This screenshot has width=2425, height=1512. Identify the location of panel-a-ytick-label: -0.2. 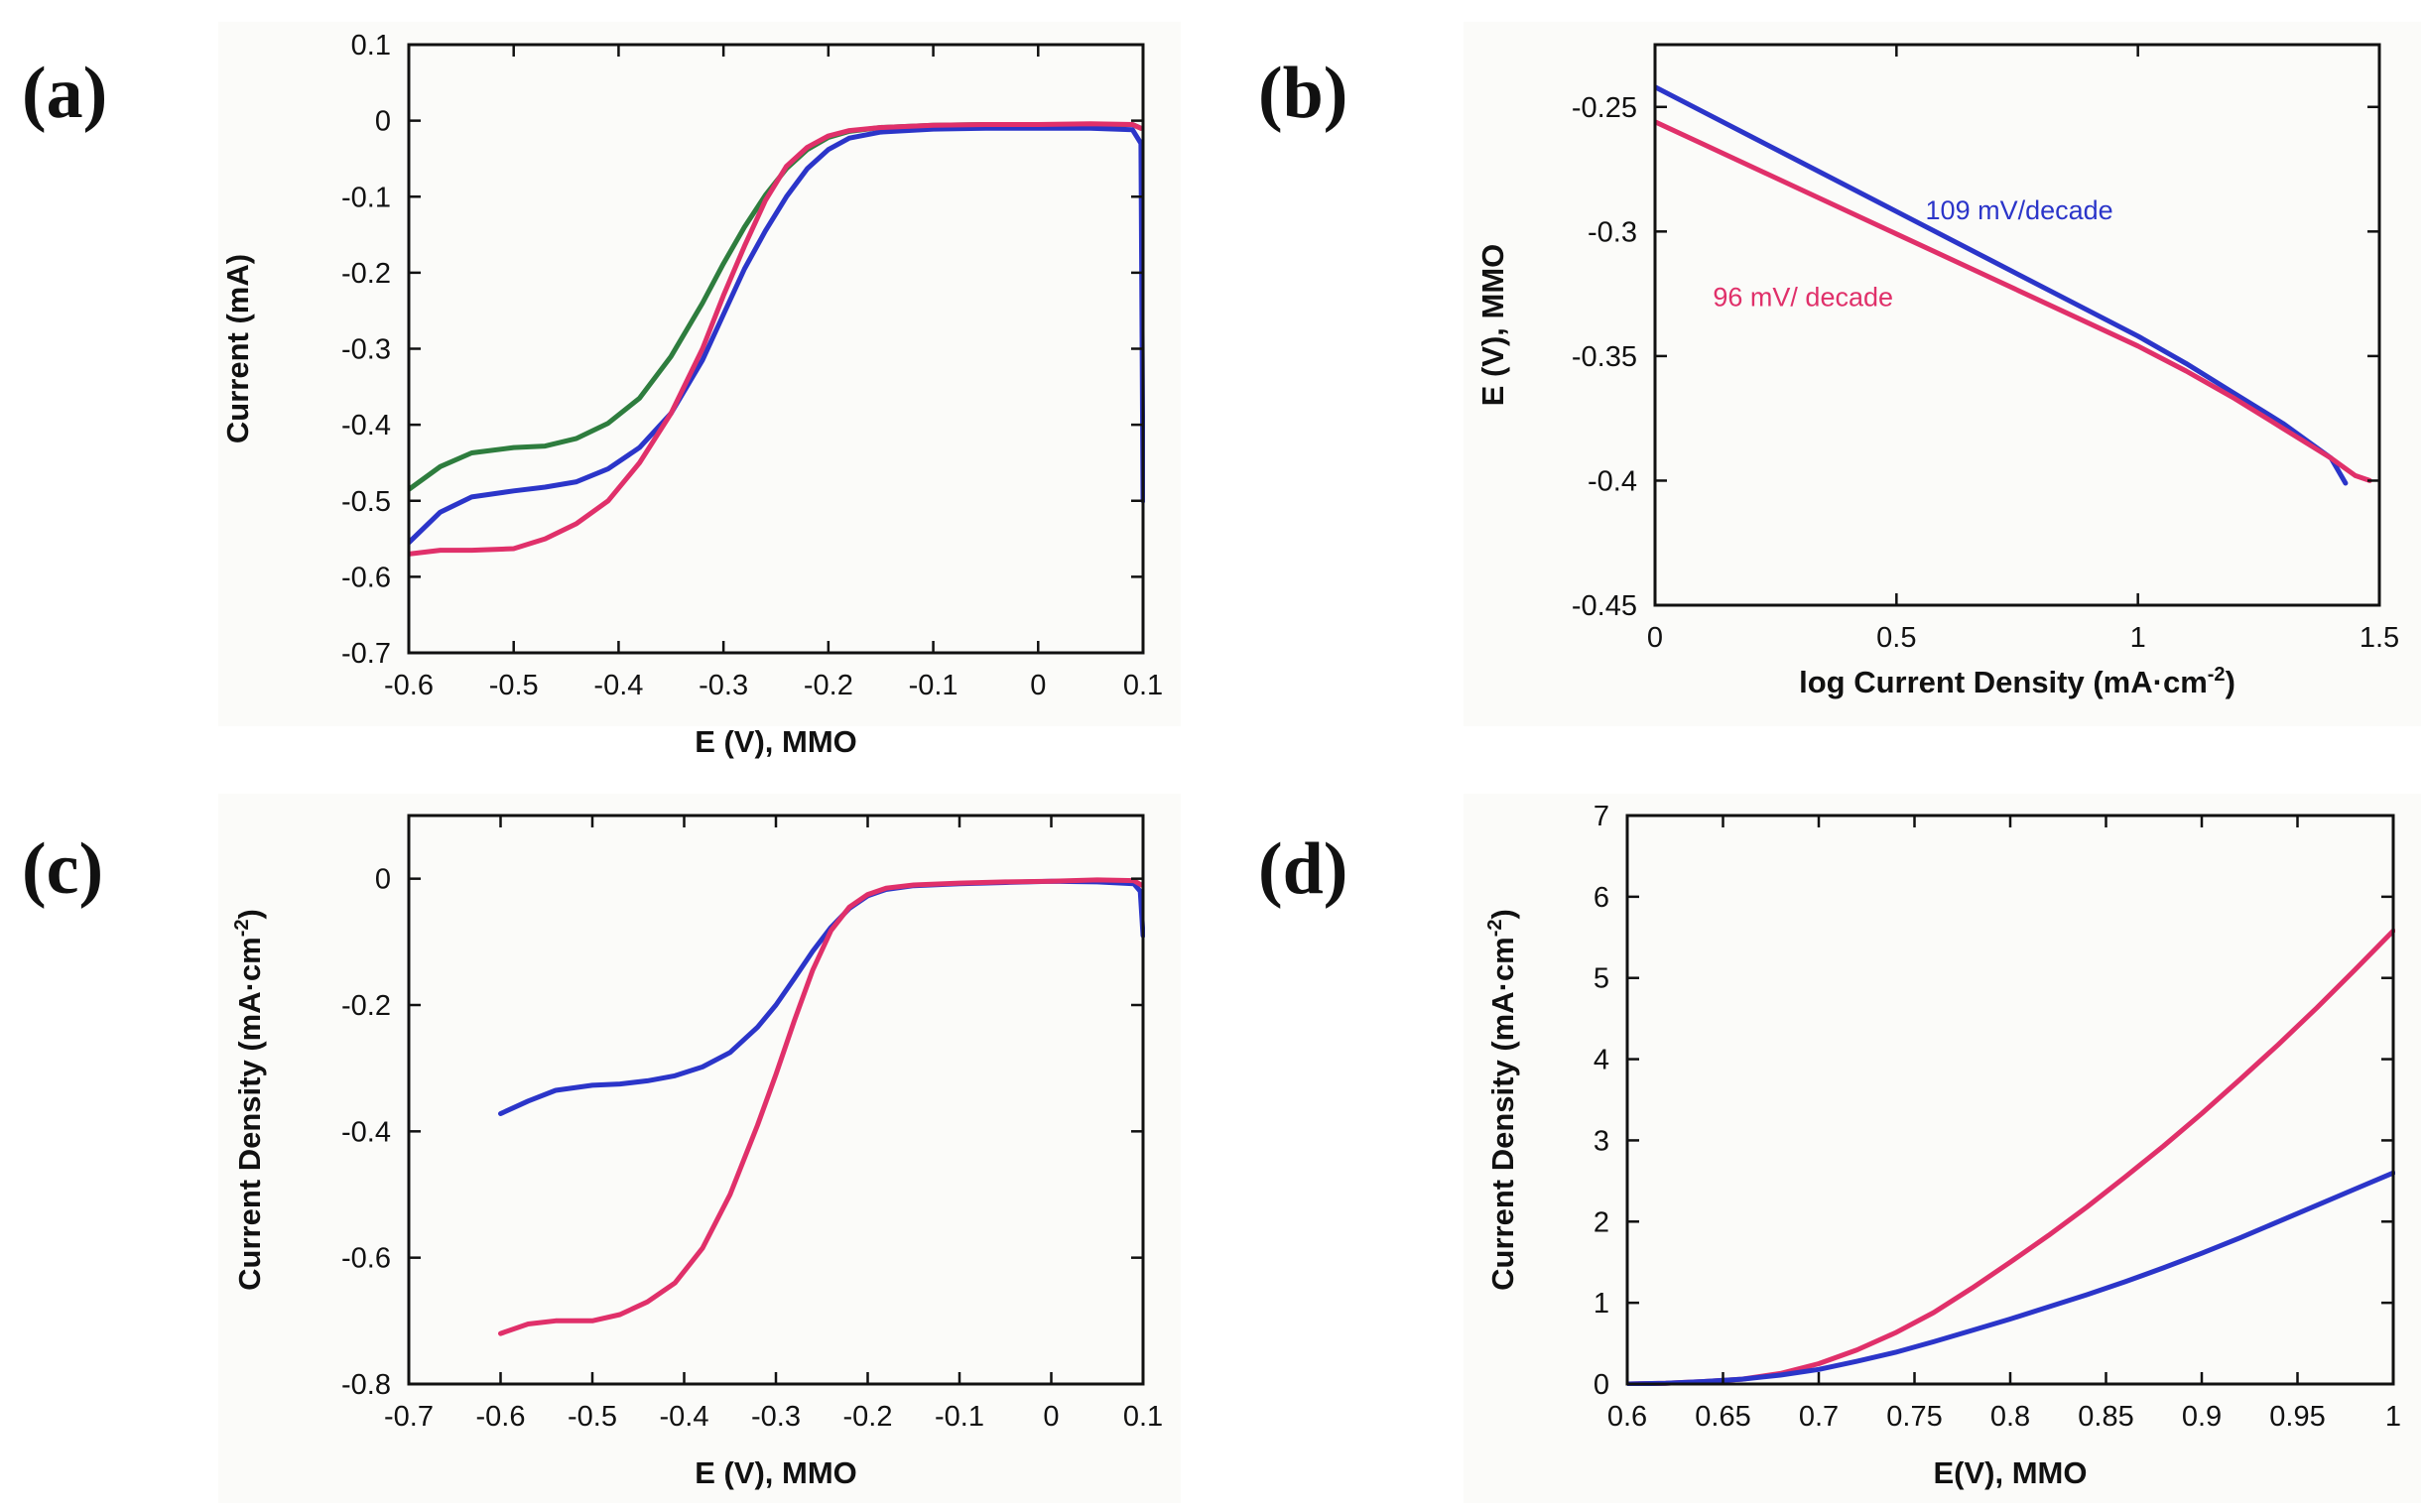
(366, 274).